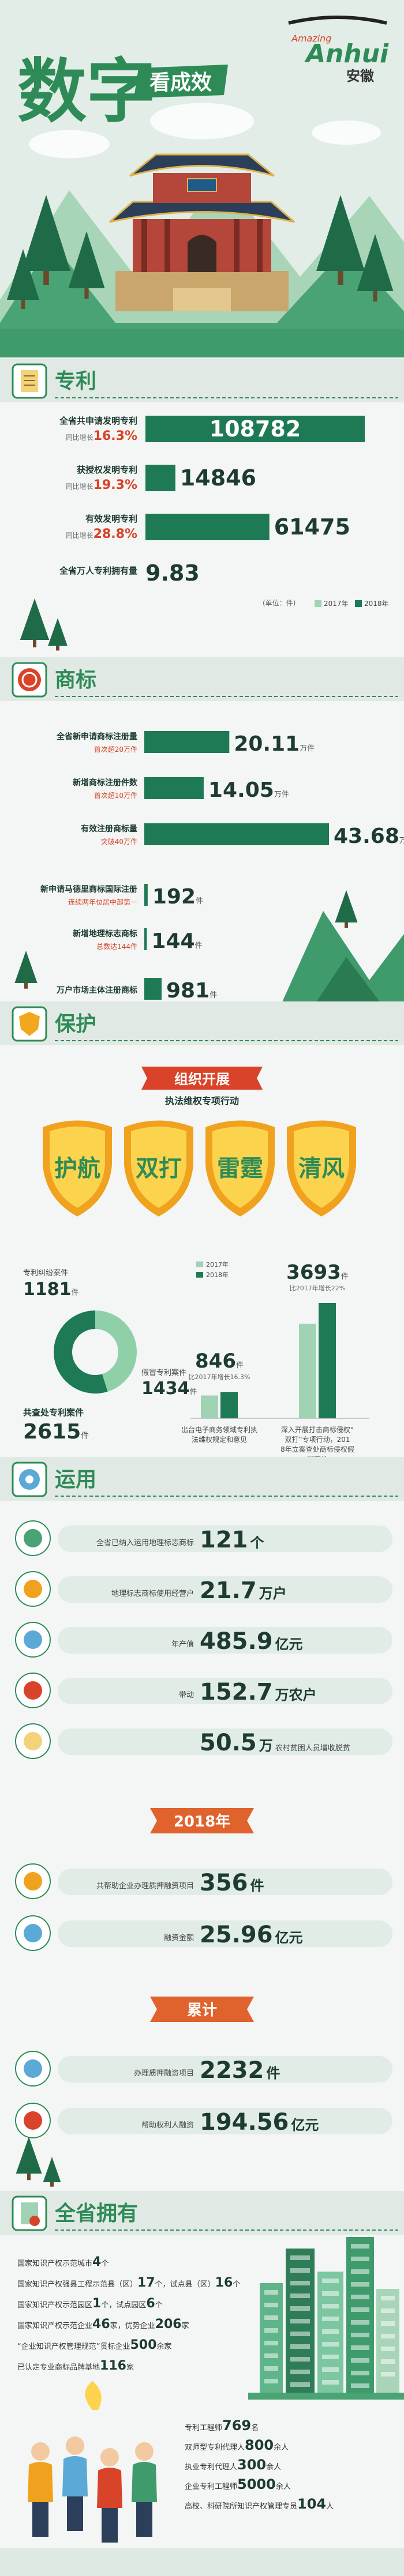 The width and height of the screenshot is (404, 2576). I want to click on row-label: 全省已纳入运用地理标志商标, so click(145, 1542).